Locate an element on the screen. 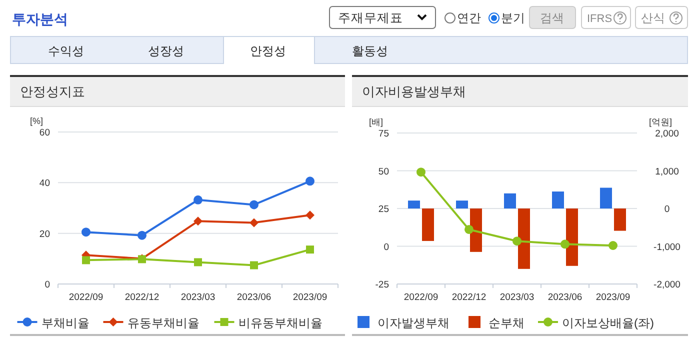 The width and height of the screenshot is (697, 342). y2-tick-label: 2,000 is located at coordinates (667, 134).